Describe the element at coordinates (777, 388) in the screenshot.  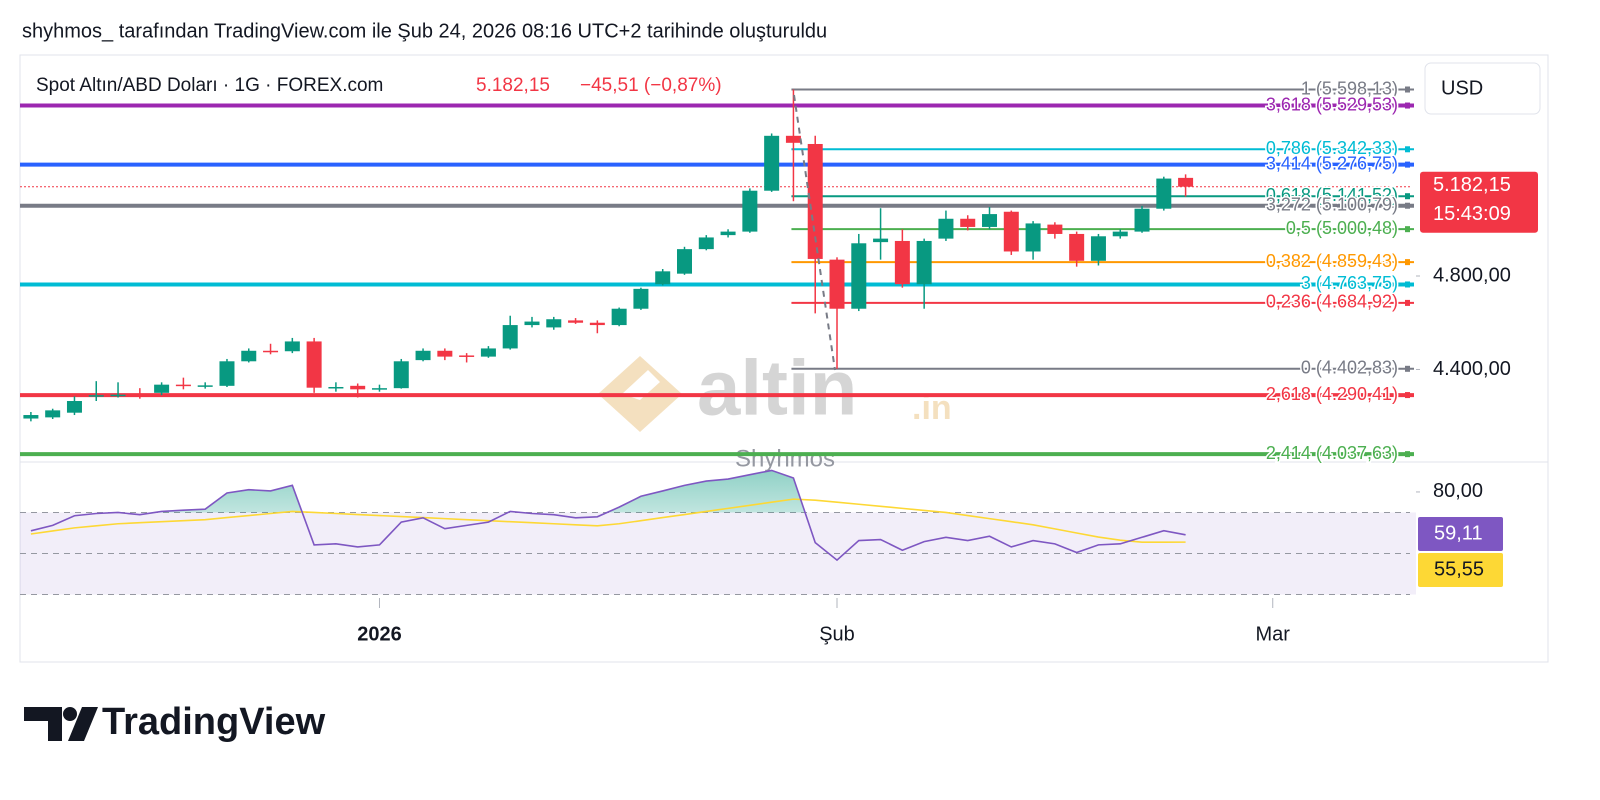
I see `watermark-brand: altin` at that location.